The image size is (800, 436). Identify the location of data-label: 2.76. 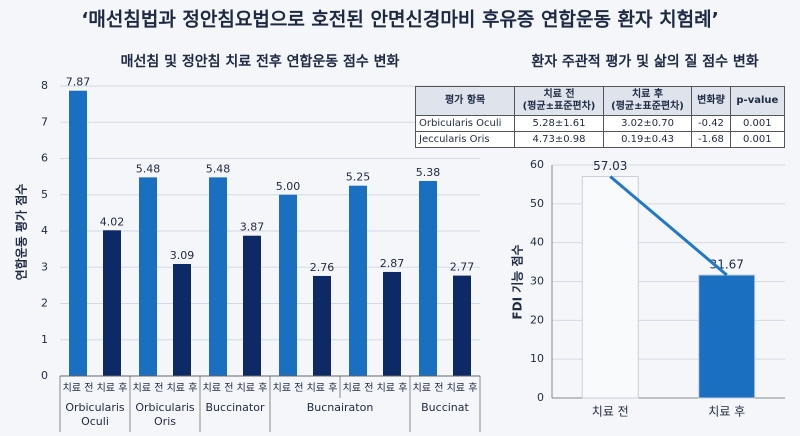
(322, 267).